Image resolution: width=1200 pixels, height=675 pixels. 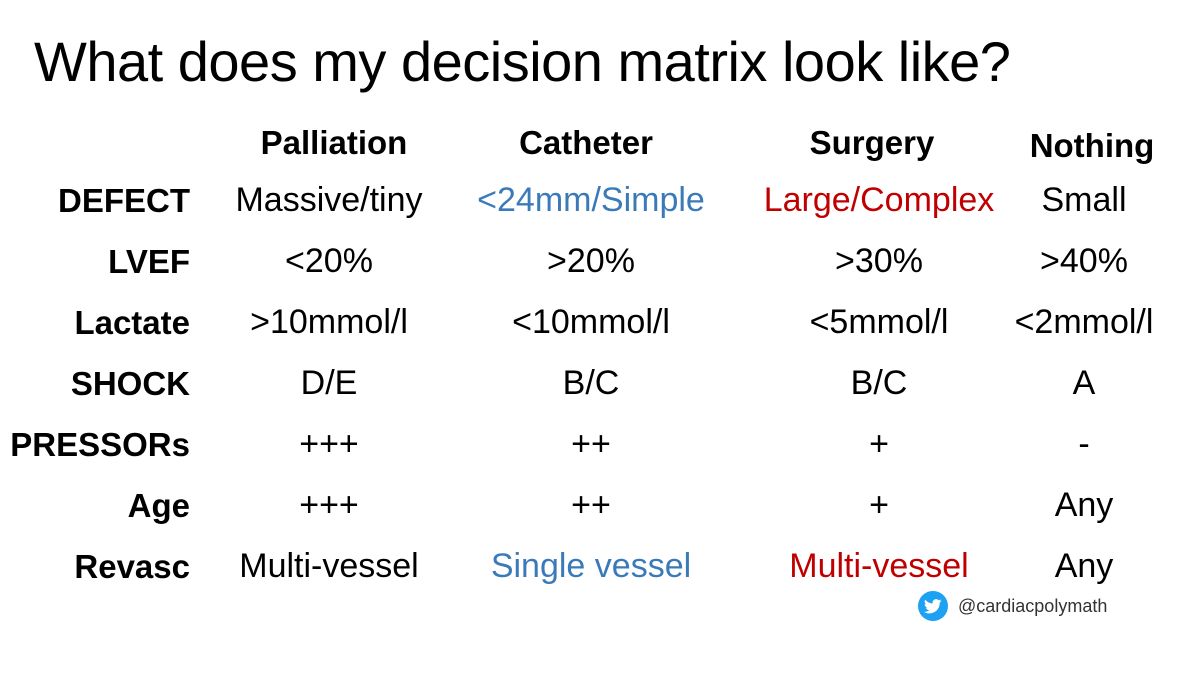 I want to click on slide-title: What does my decision matrix look like?, so click(x=522, y=61).